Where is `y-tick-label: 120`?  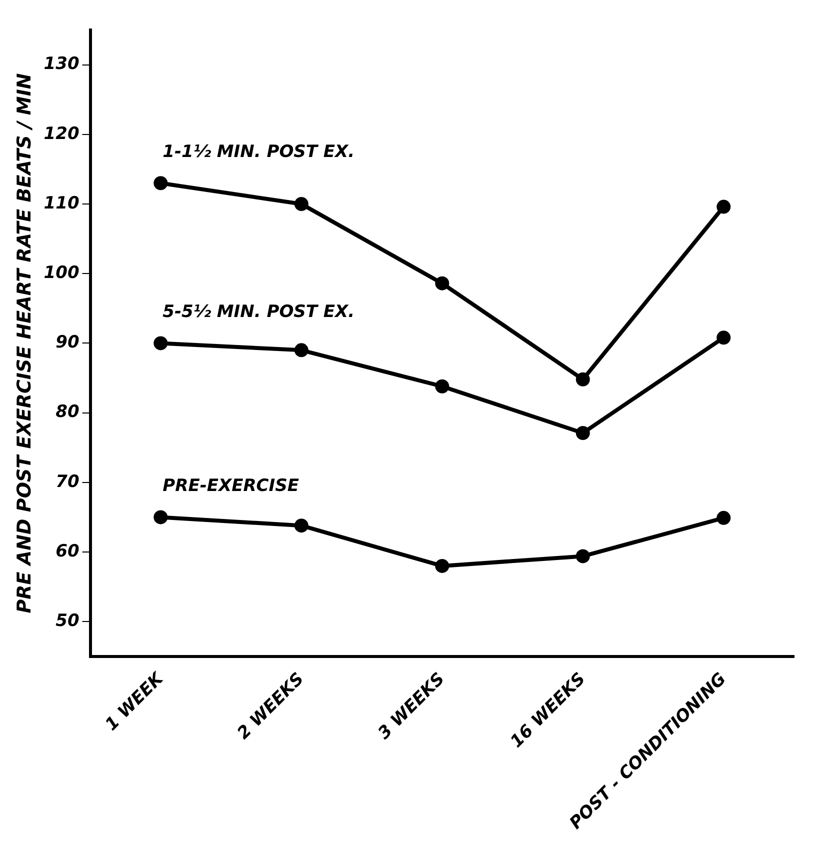
y-tick-label: 120 is located at coordinates (62, 134).